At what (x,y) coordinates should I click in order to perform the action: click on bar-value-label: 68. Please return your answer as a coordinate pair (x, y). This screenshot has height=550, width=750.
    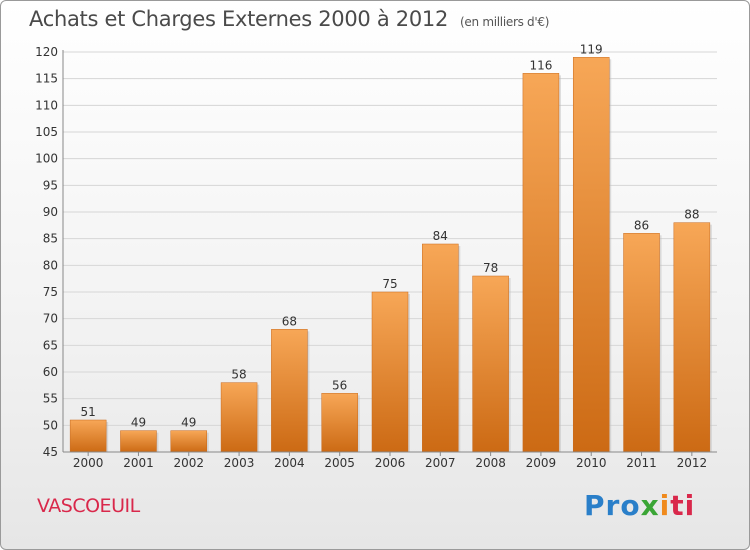
    Looking at the image, I should click on (289, 321).